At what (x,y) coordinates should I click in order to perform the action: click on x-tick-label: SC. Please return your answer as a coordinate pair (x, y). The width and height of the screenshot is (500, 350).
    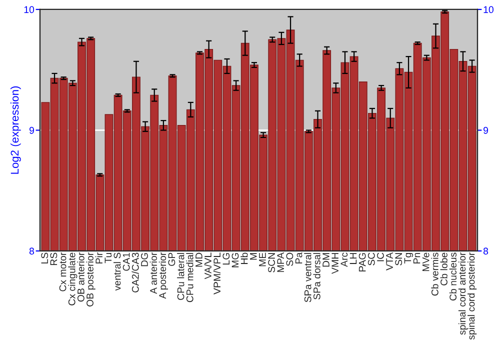
    Looking at the image, I should click on (371, 259).